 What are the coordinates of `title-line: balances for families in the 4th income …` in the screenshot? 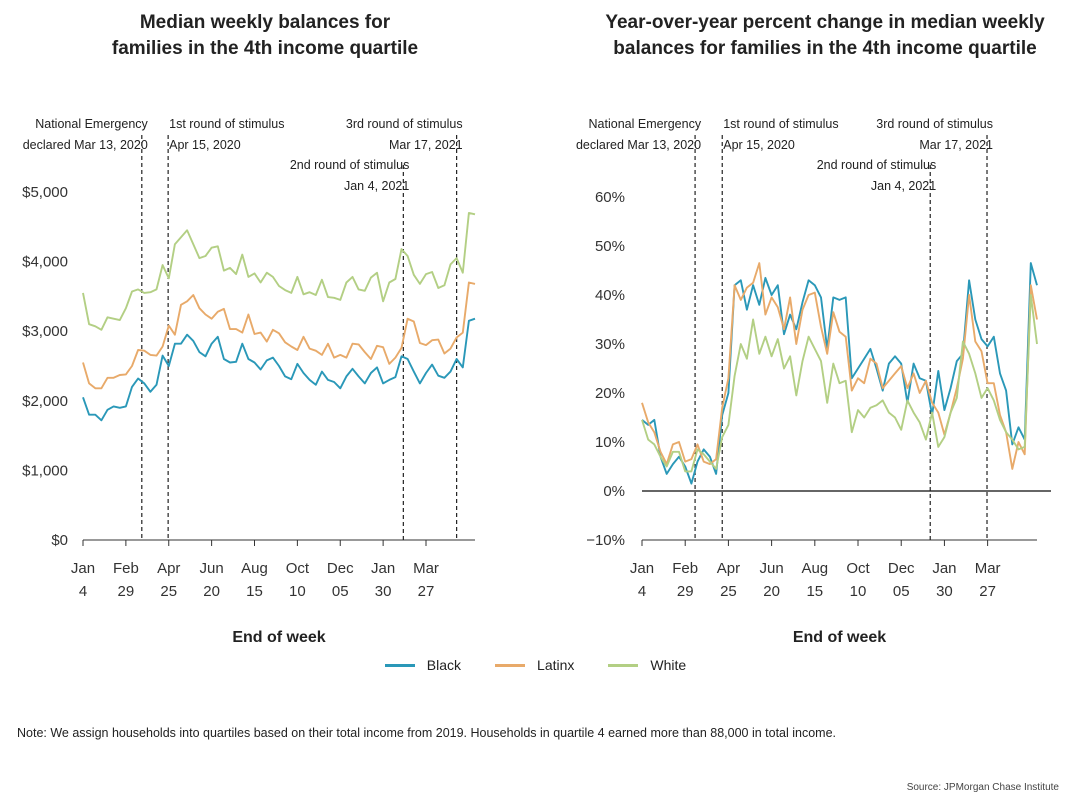 It's located at (825, 48).